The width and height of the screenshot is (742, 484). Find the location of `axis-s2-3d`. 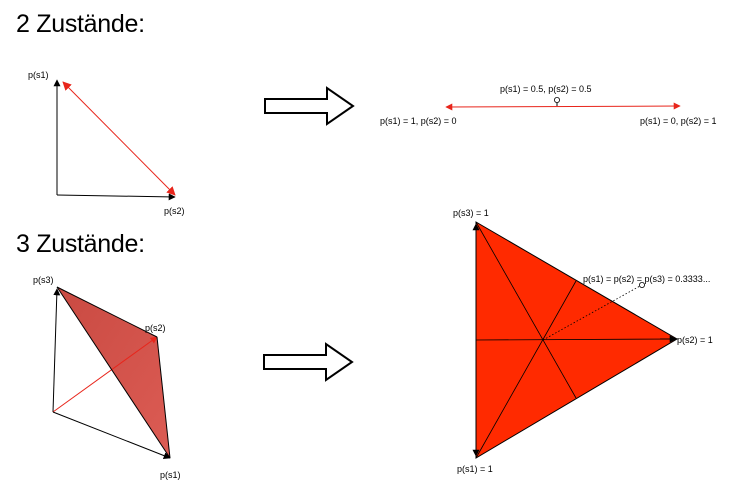

axis-s2-3d is located at coordinates (105, 374).